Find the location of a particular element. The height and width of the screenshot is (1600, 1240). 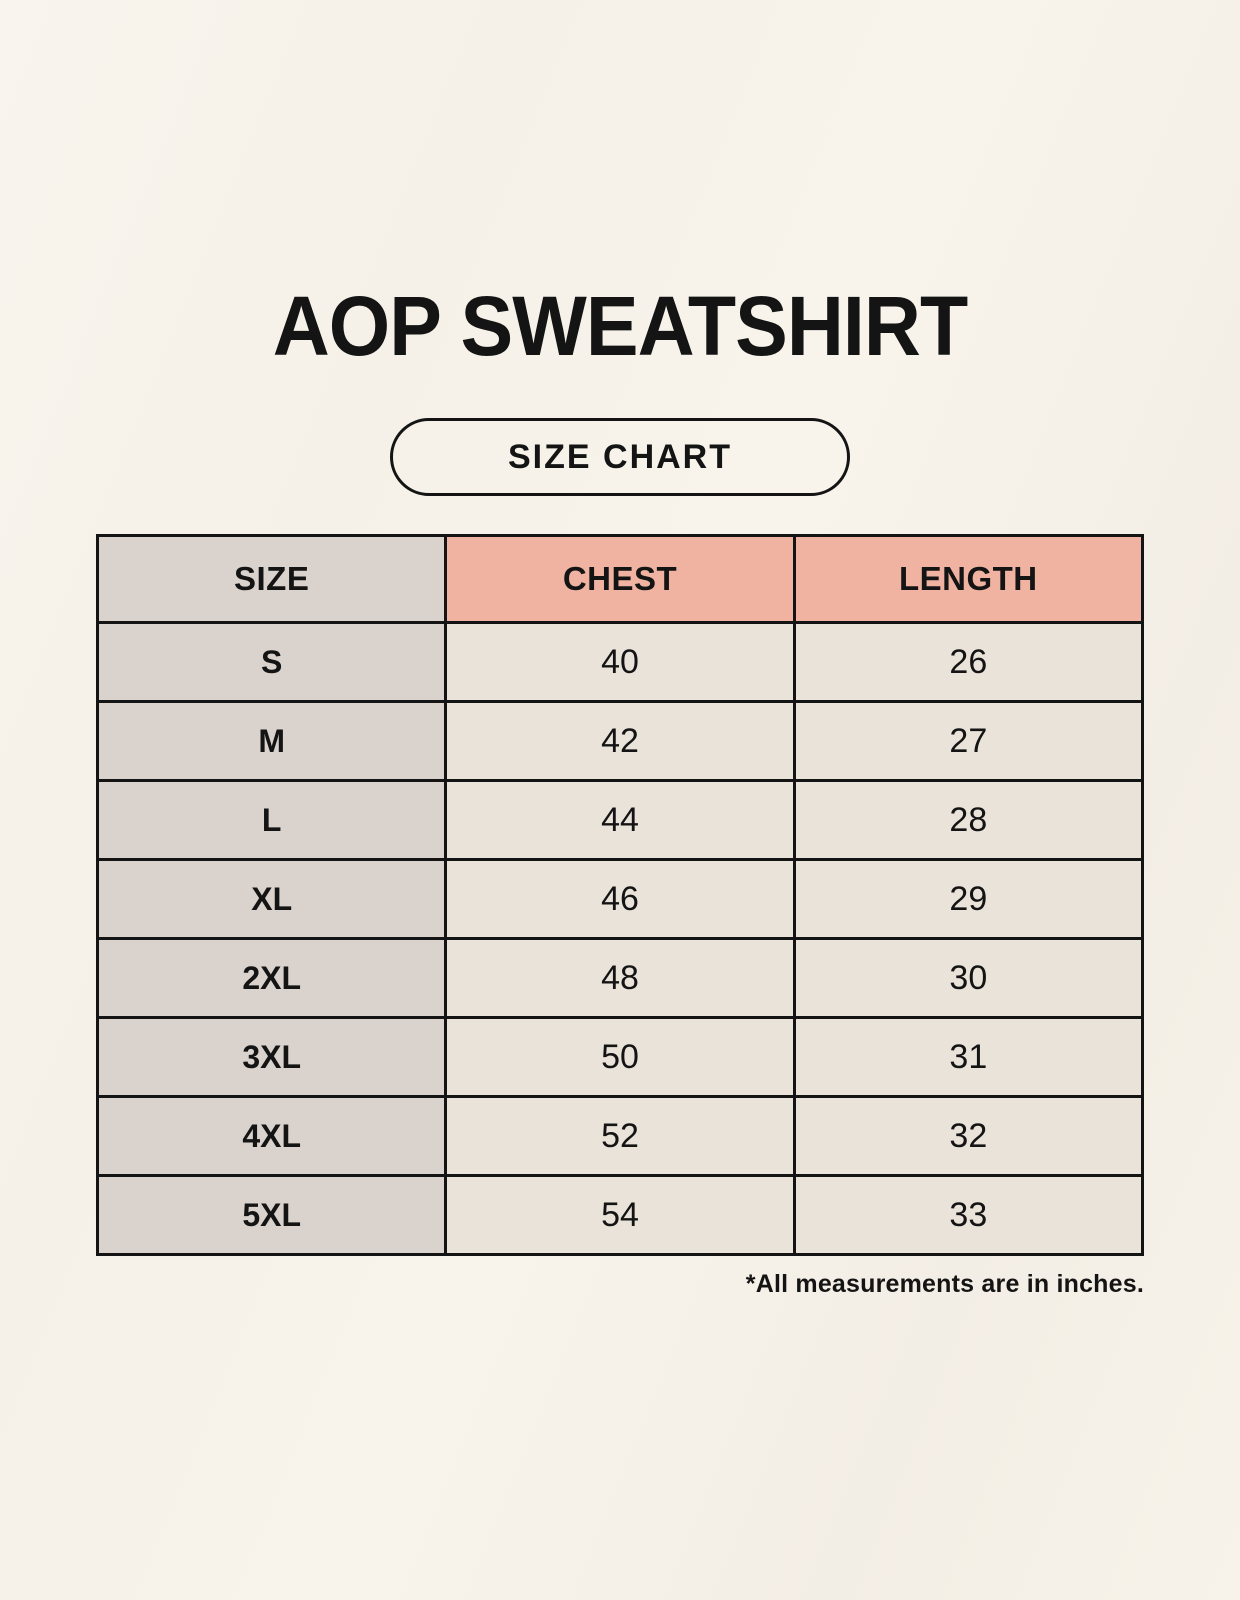

cell-size: XL is located at coordinates (271, 899).